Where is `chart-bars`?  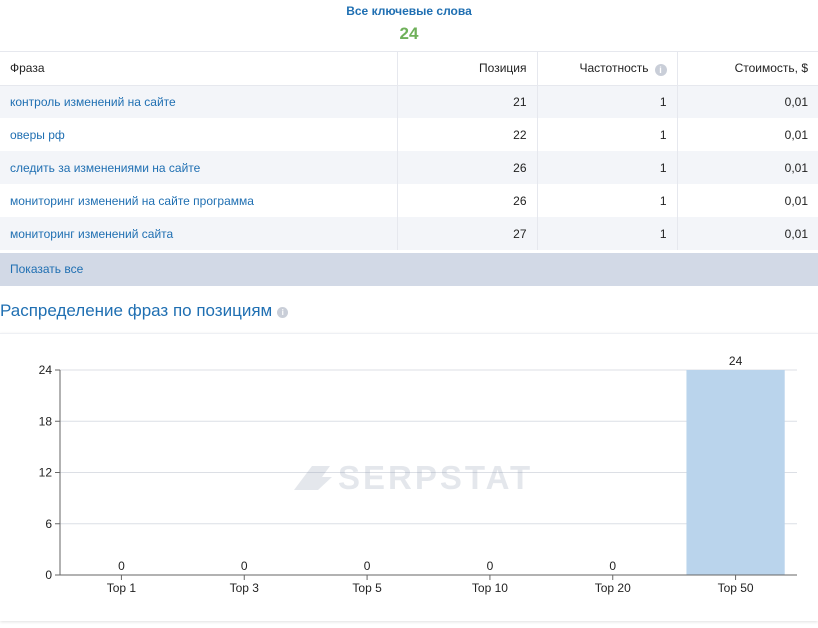
chart-bars is located at coordinates (735, 472).